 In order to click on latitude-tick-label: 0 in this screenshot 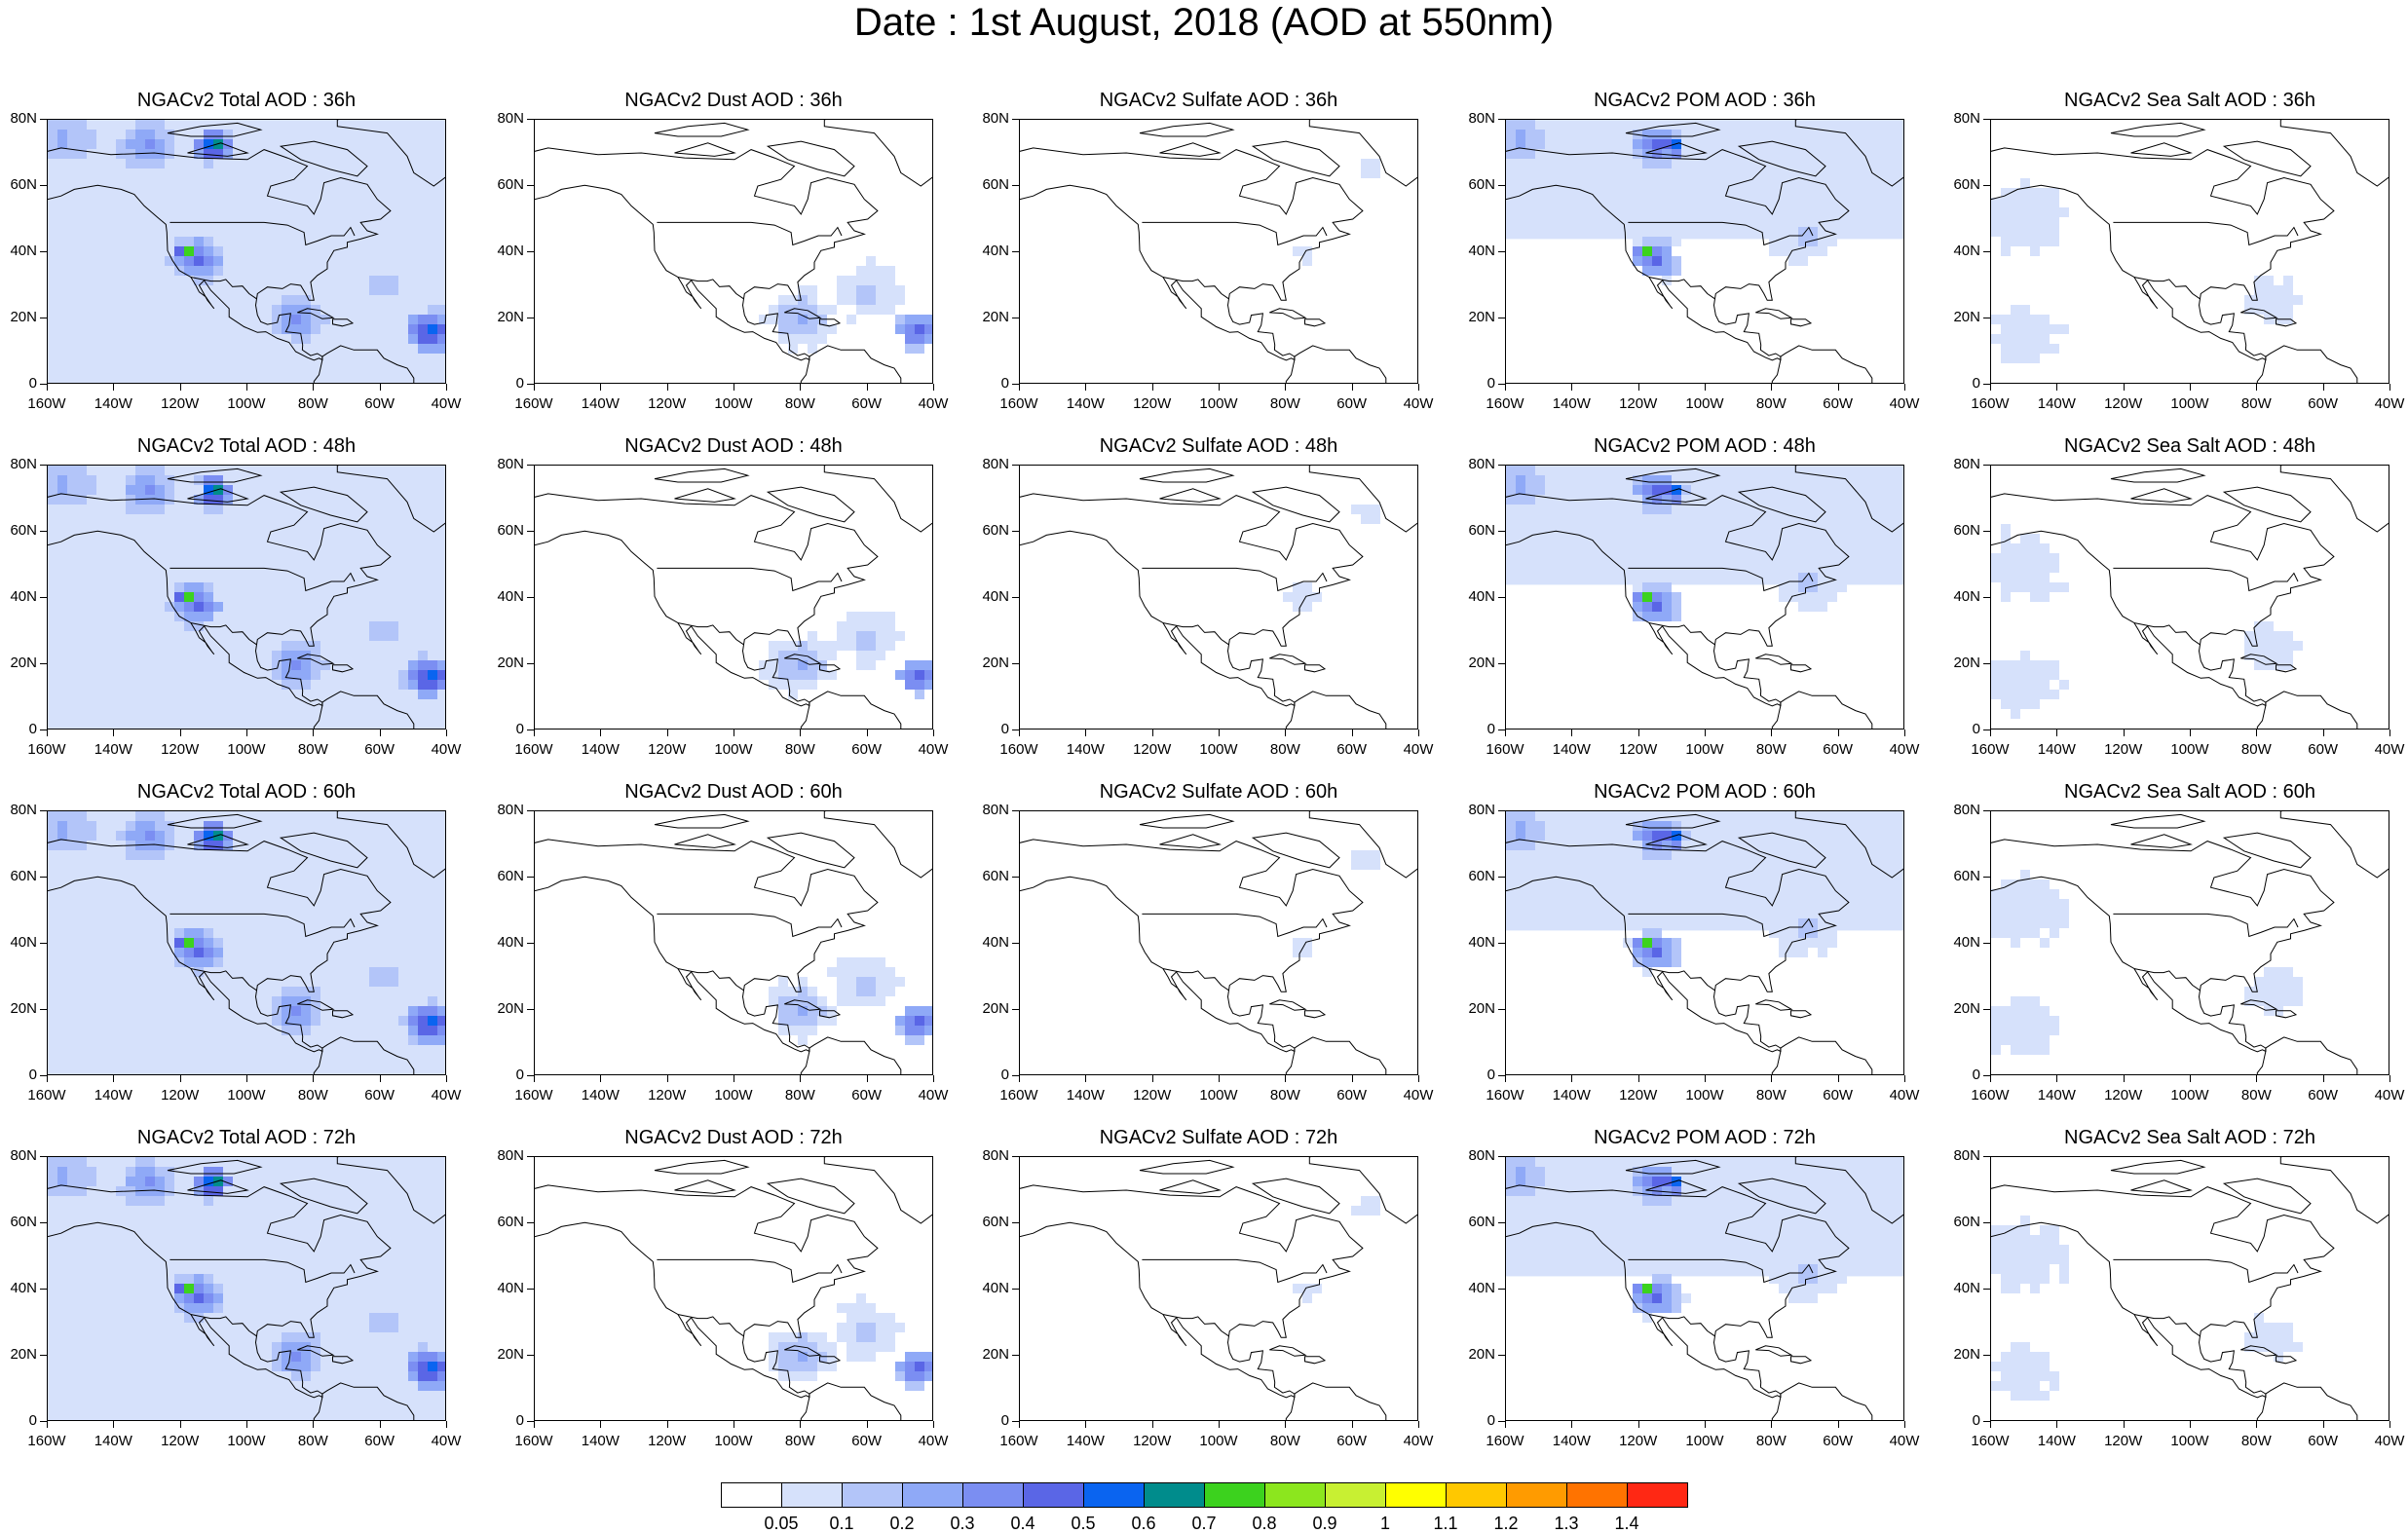, I will do `click(519, 729)`.